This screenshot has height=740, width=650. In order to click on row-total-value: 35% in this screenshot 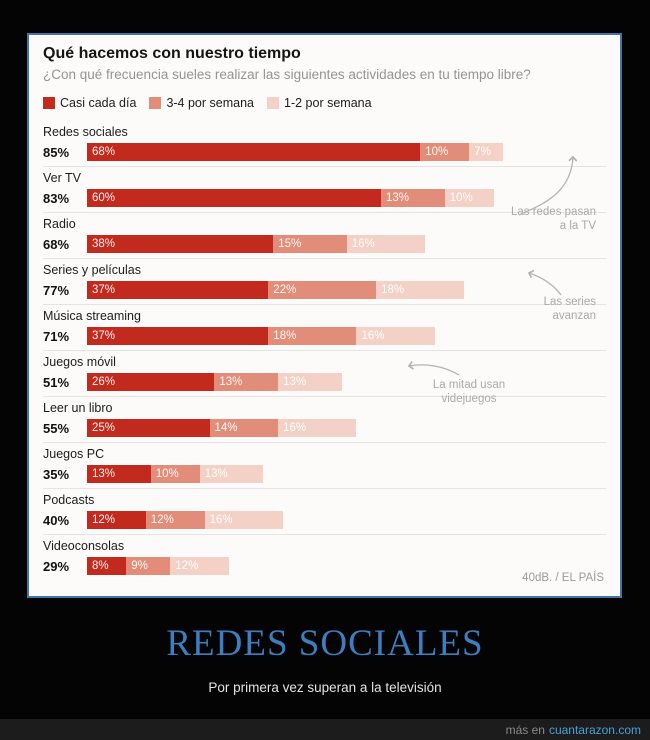, I will do `click(56, 474)`.